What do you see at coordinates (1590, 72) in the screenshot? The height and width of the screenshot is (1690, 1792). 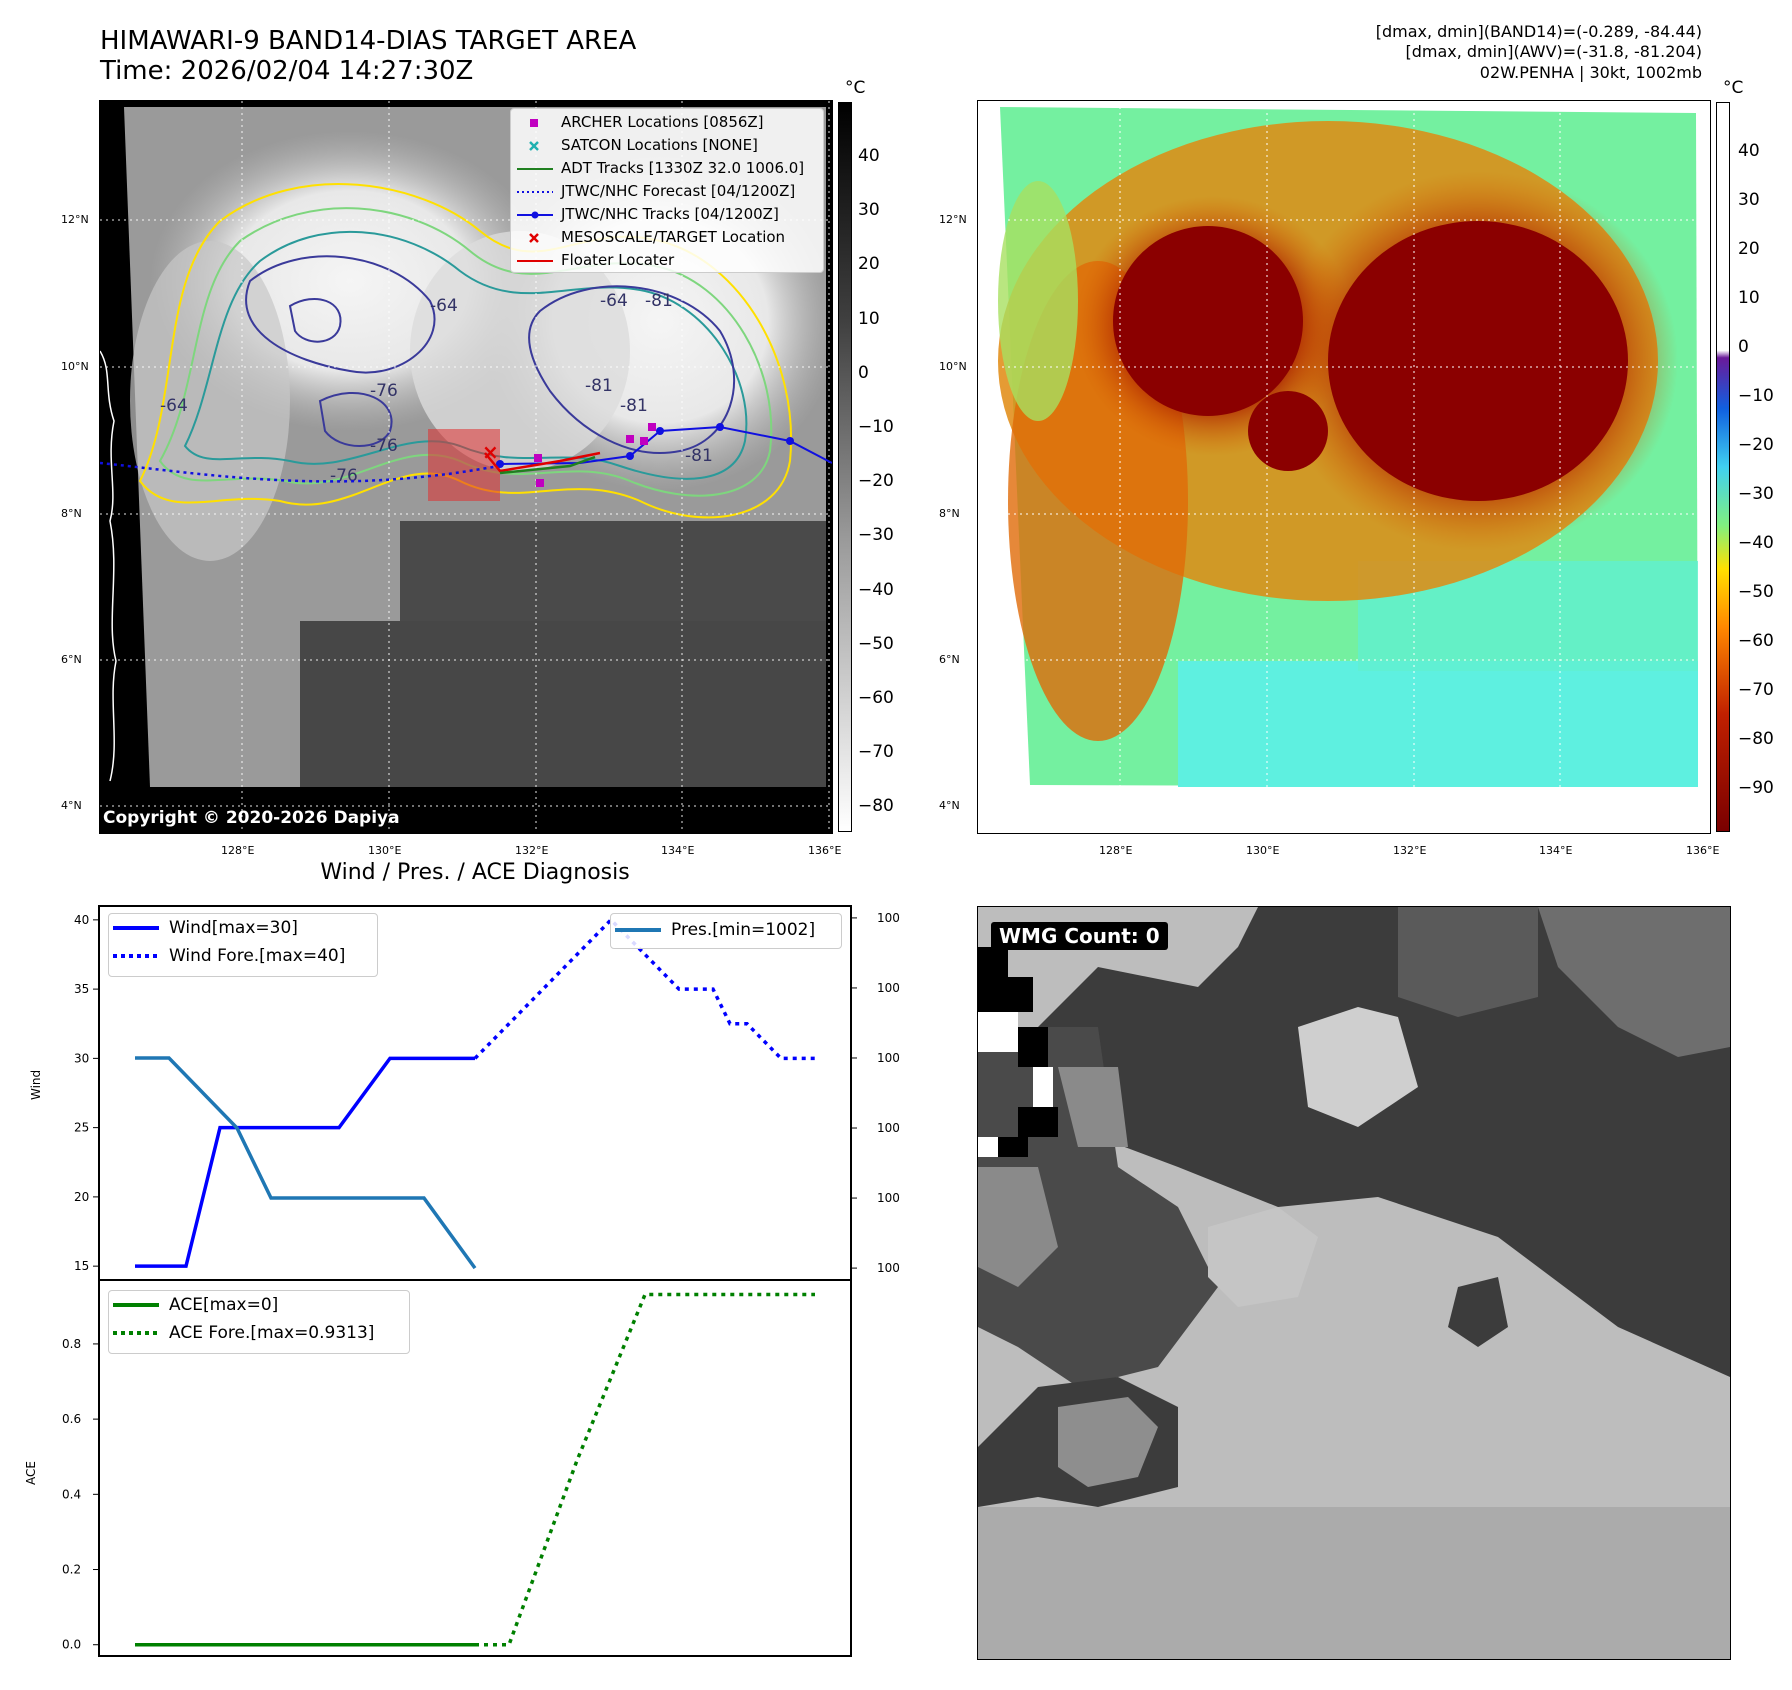 I see `info-line-3: 02W.PENHA | 30kt, 1002mb` at bounding box center [1590, 72].